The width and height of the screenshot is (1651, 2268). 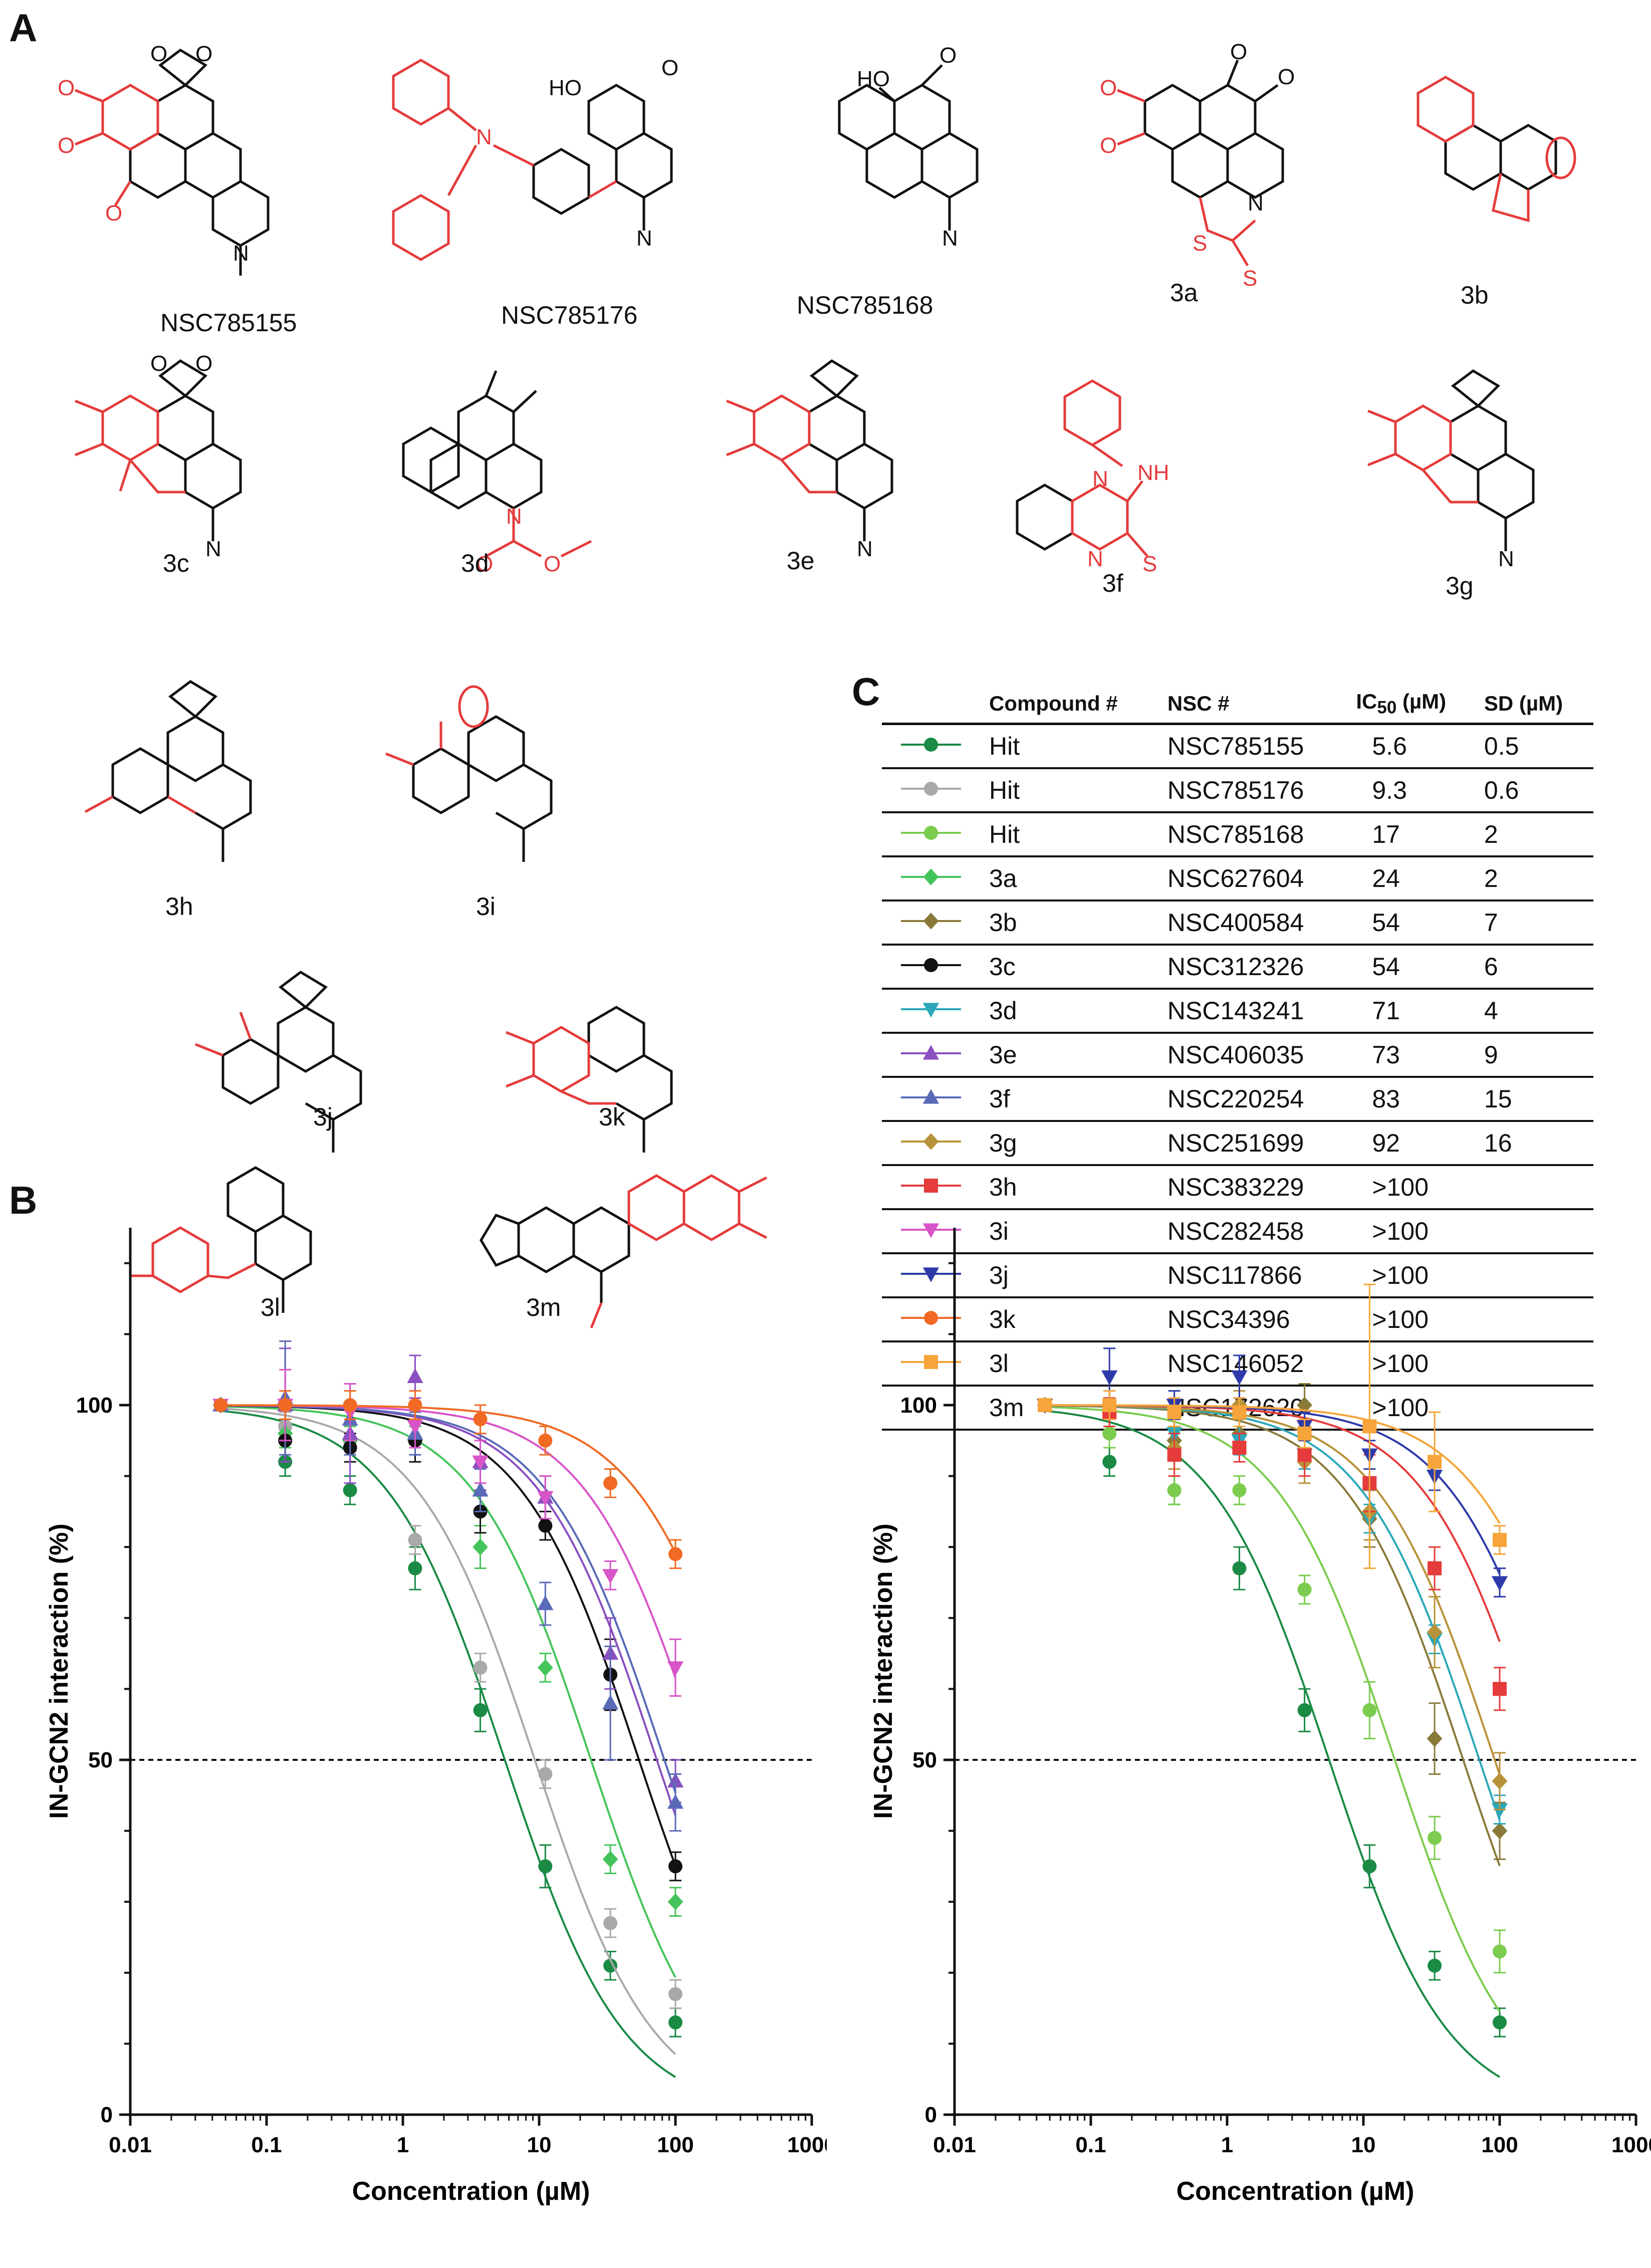 What do you see at coordinates (1258, 1364) in the screenshot?
I see `cell-nsc: NSC146052` at bounding box center [1258, 1364].